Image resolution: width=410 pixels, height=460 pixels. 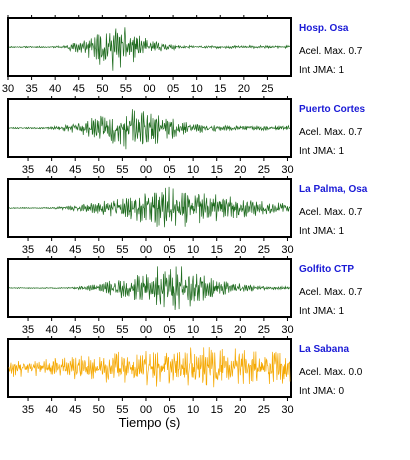 What do you see at coordinates (324, 349) in the screenshot?
I see `station-name: La Sabana` at bounding box center [324, 349].